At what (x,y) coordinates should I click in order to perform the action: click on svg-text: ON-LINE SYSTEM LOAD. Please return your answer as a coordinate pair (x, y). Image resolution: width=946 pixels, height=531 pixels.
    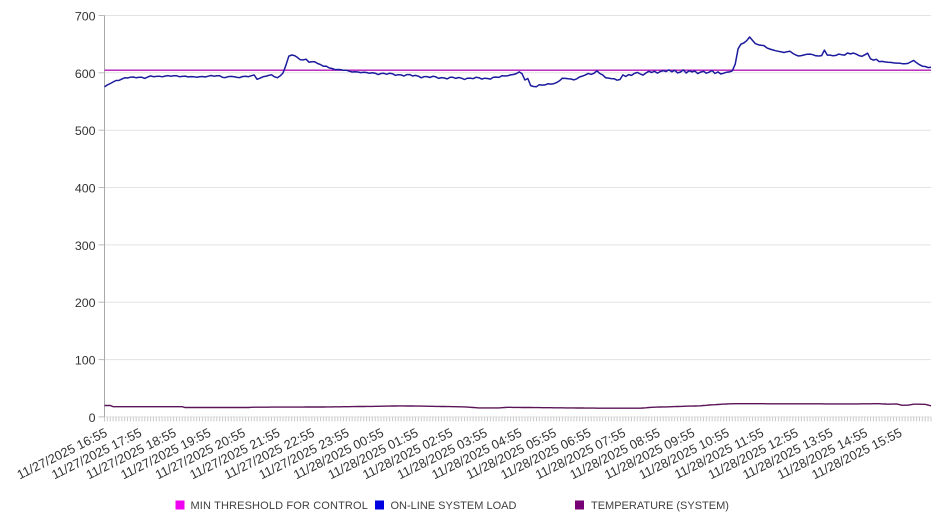
    Looking at the image, I should click on (454, 506).